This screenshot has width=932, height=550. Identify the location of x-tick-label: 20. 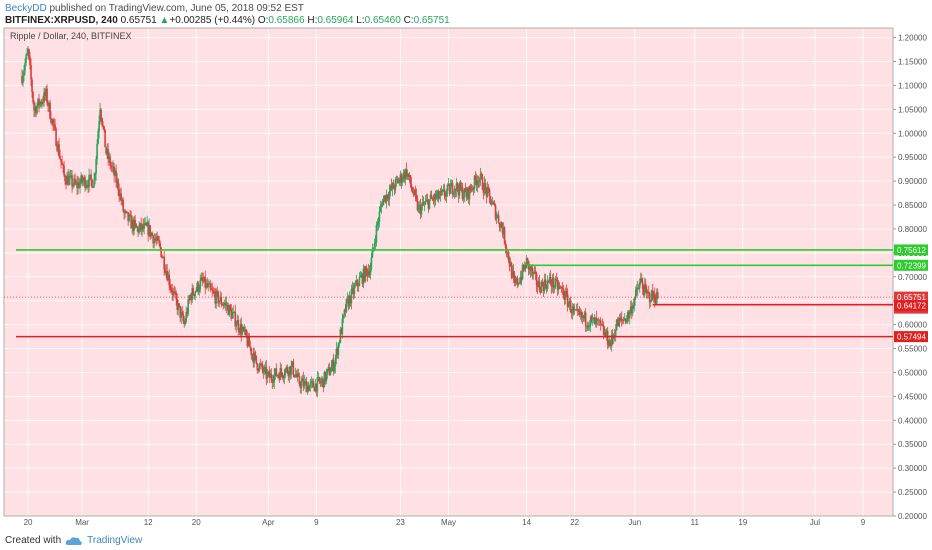
(196, 522).